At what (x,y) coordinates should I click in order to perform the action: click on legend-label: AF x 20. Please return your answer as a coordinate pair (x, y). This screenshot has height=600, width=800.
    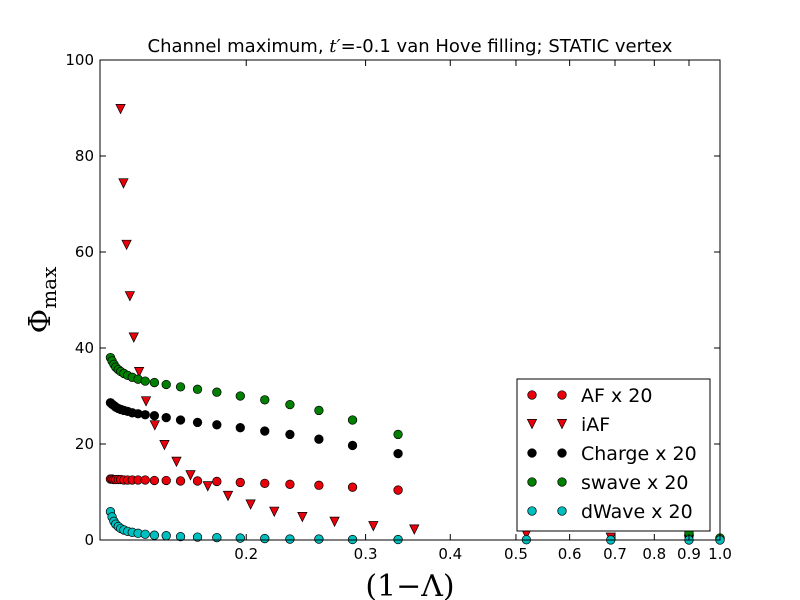
    Looking at the image, I should click on (616, 396).